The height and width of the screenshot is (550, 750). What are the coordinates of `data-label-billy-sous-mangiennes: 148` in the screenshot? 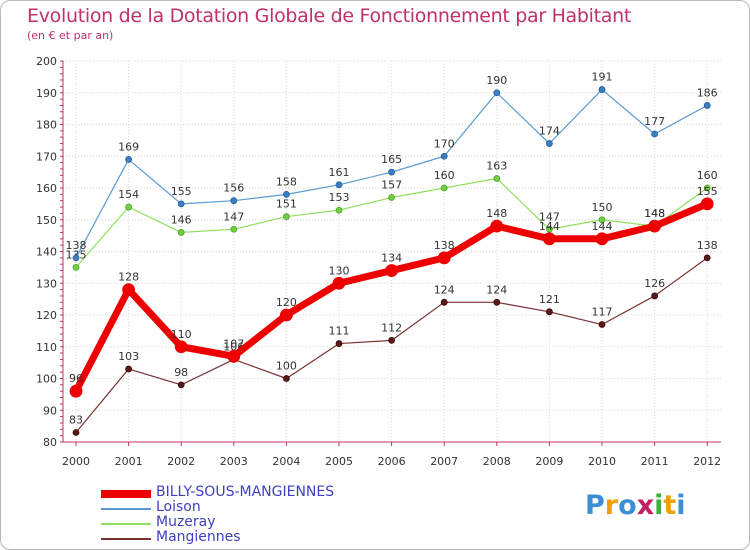 It's located at (496, 213).